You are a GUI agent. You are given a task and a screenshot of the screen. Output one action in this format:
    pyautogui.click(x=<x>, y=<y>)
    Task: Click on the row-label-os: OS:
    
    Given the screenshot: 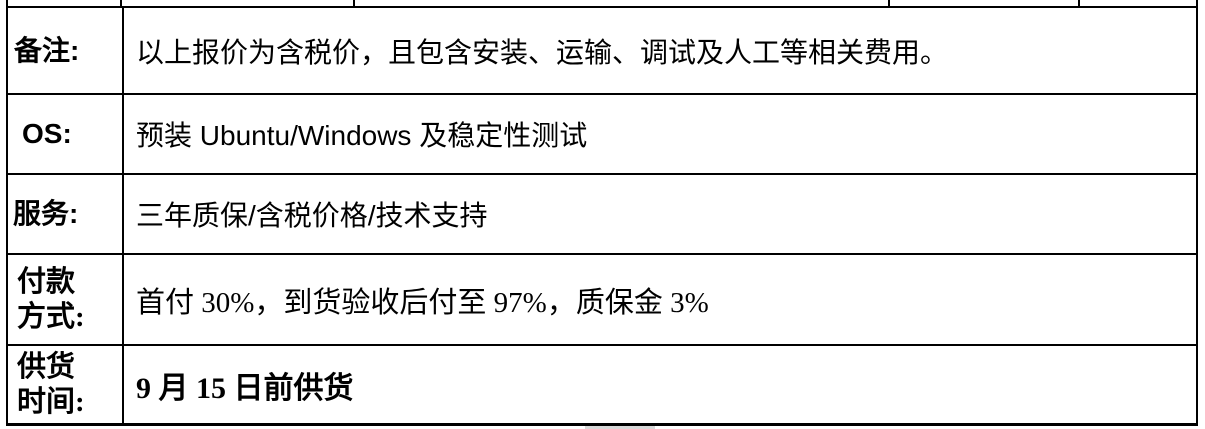 What is the action you would take?
    pyautogui.click(x=66, y=134)
    